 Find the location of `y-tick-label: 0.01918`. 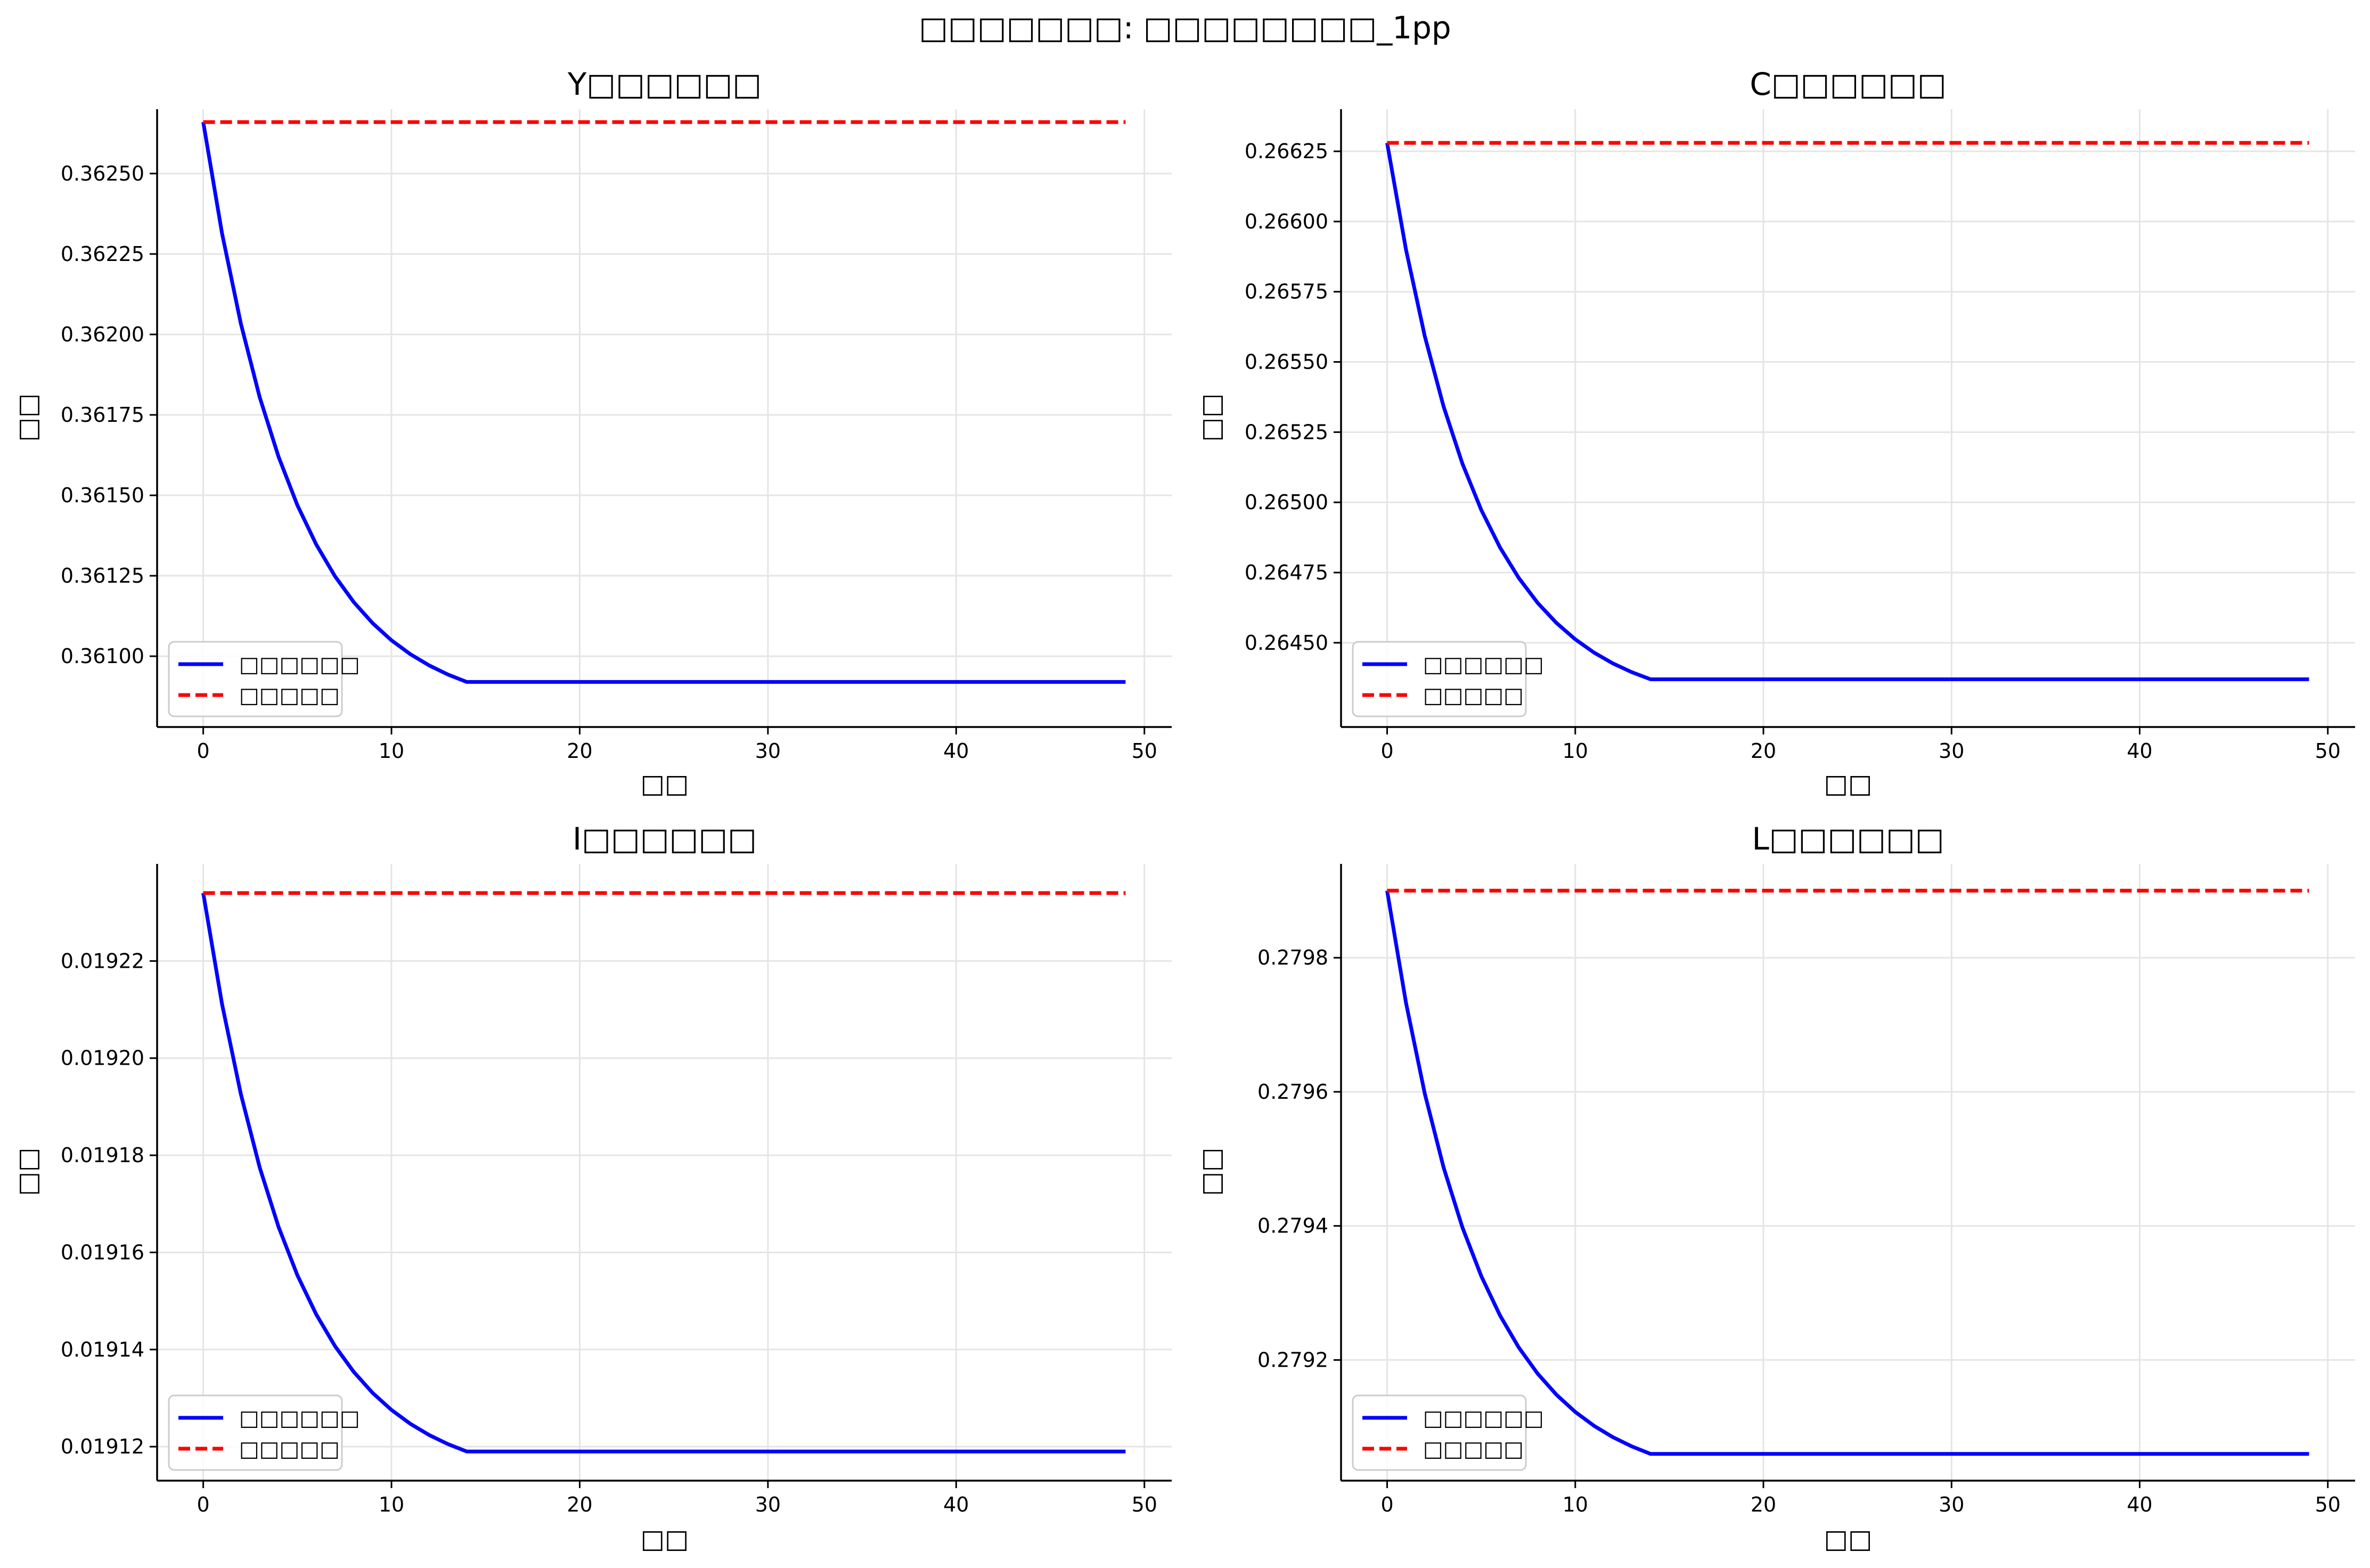

y-tick-label: 0.01918 is located at coordinates (103, 1156).